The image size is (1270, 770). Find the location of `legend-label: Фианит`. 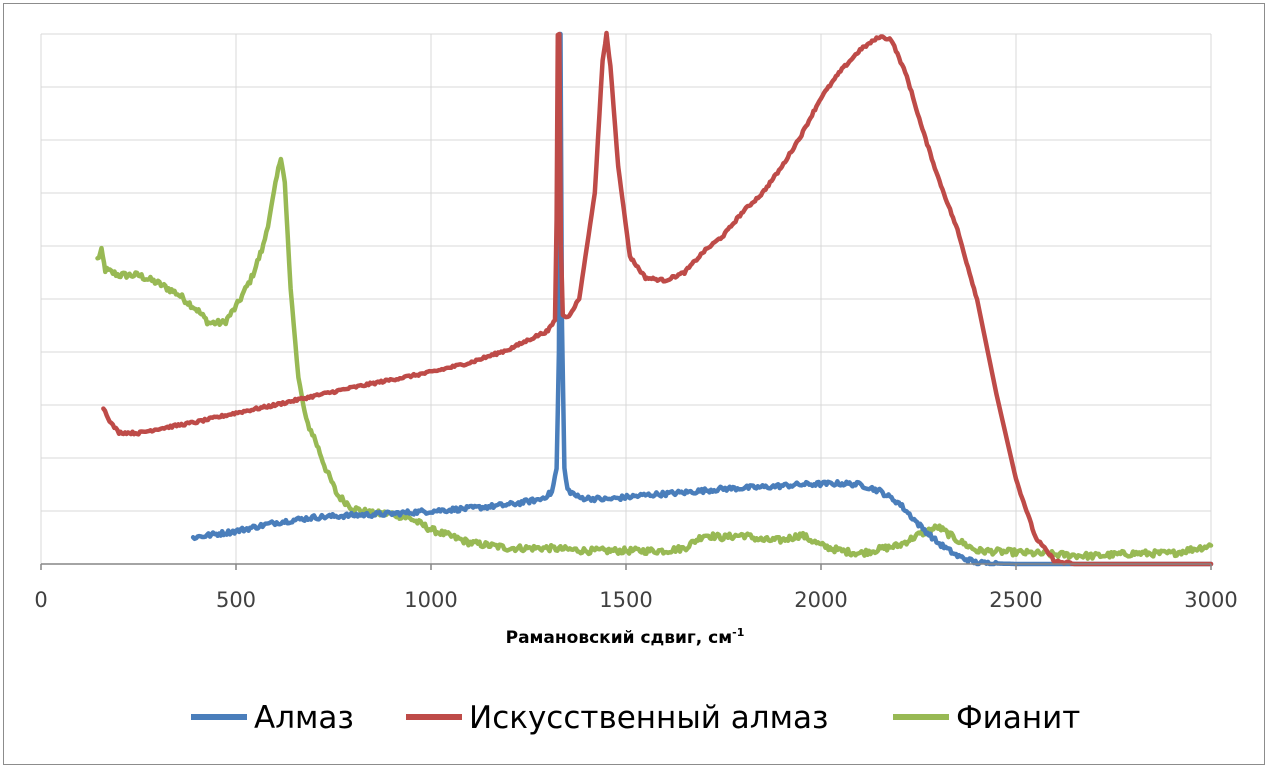

legend-label: Фианит is located at coordinates (1018, 718).